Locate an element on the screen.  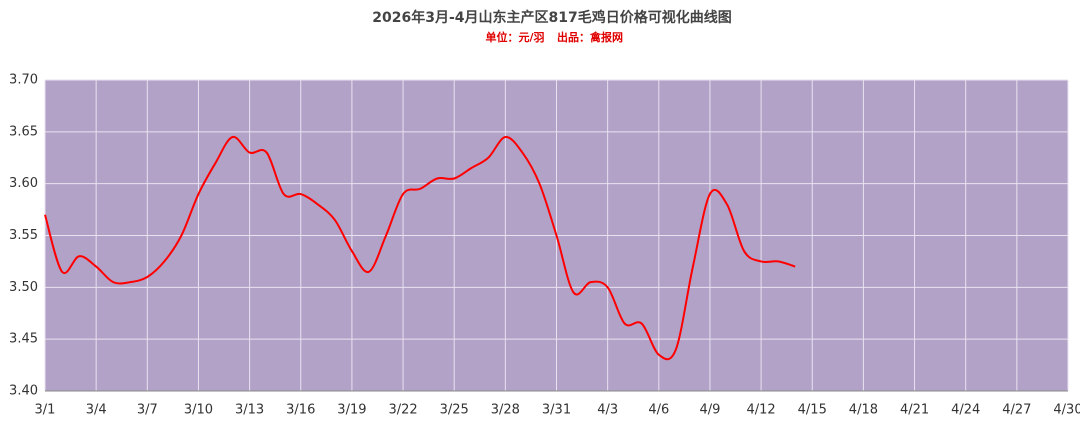
y-tick-label: 3.40 is located at coordinates (23, 391).